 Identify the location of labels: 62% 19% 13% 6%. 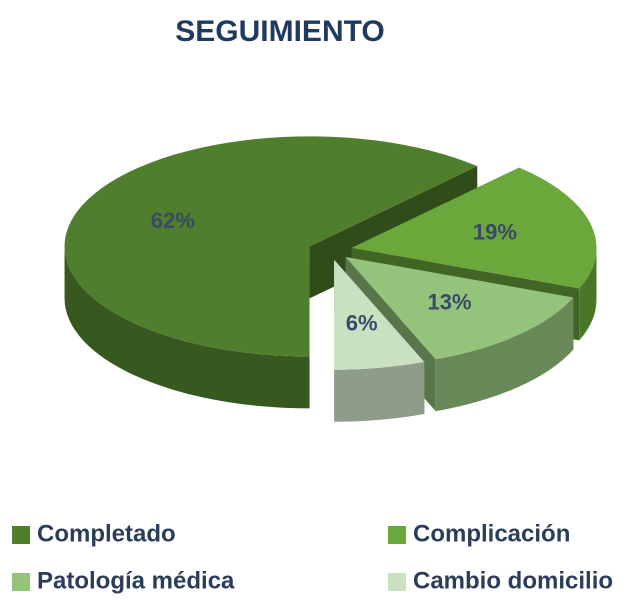
(334, 271).